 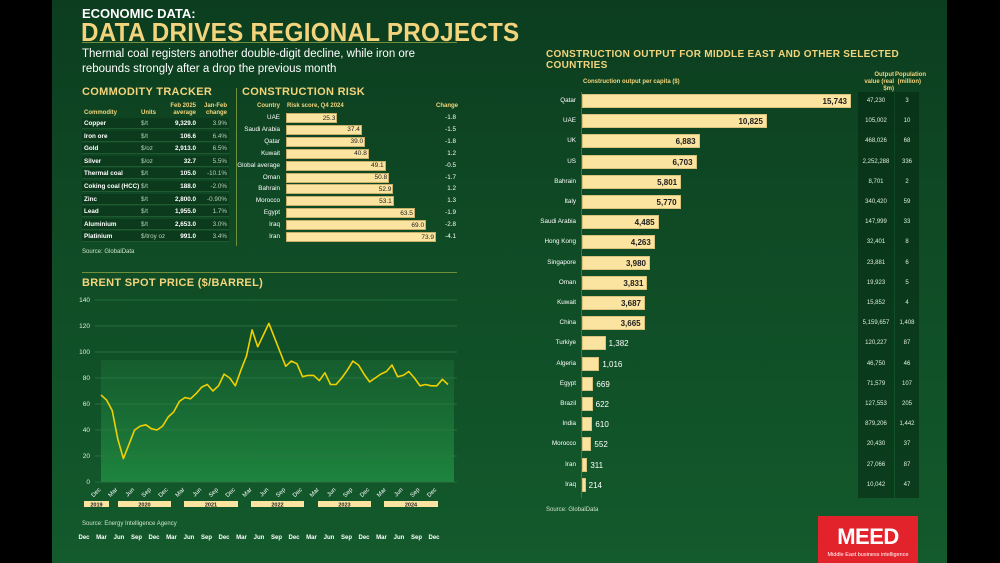 What do you see at coordinates (84, 300) in the screenshot?
I see `y-tick-label: 140` at bounding box center [84, 300].